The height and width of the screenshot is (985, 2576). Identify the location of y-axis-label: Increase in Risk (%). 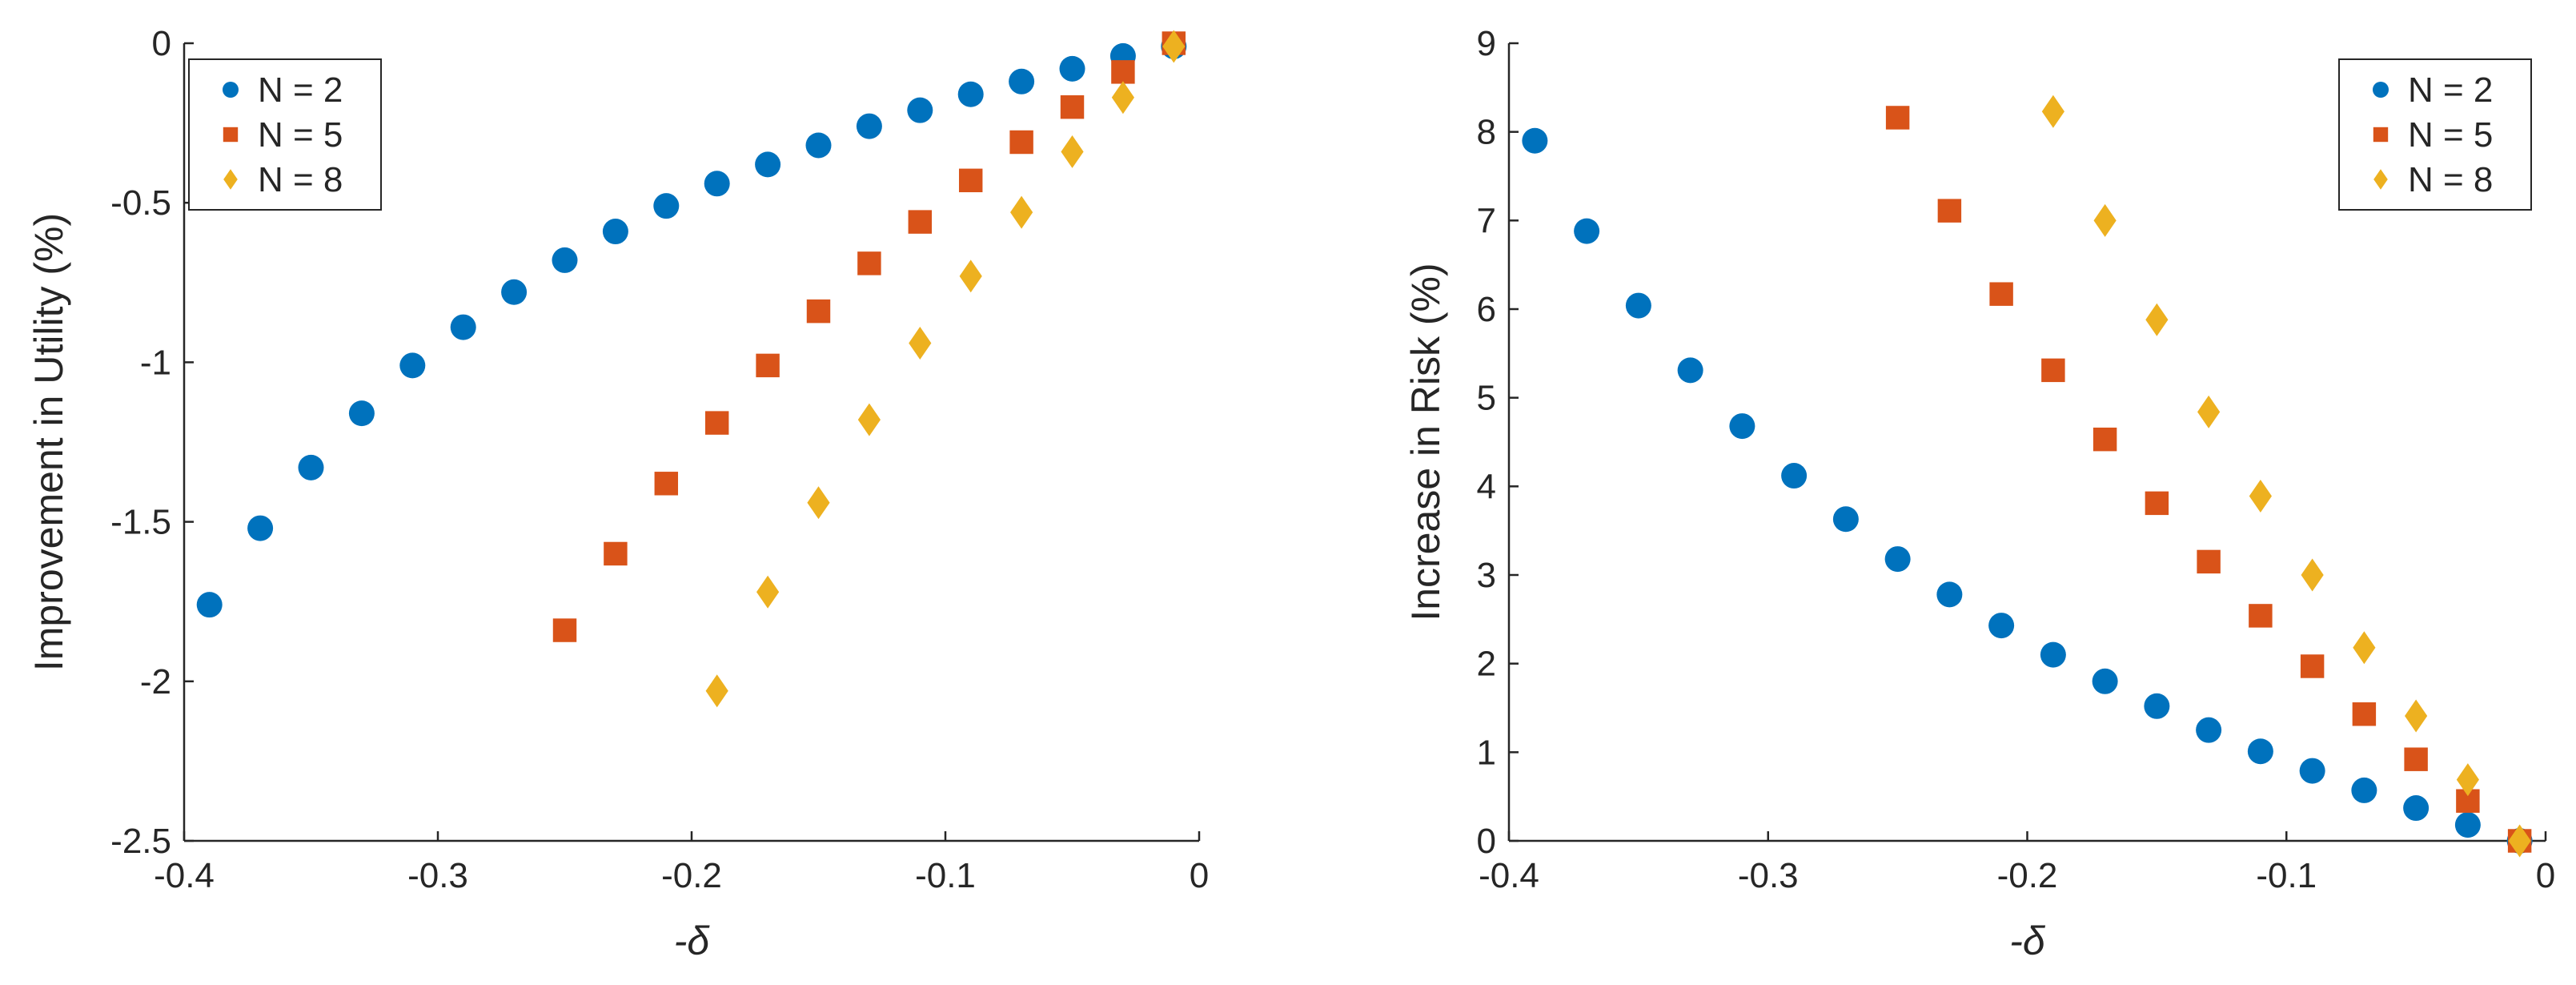
(1425, 442).